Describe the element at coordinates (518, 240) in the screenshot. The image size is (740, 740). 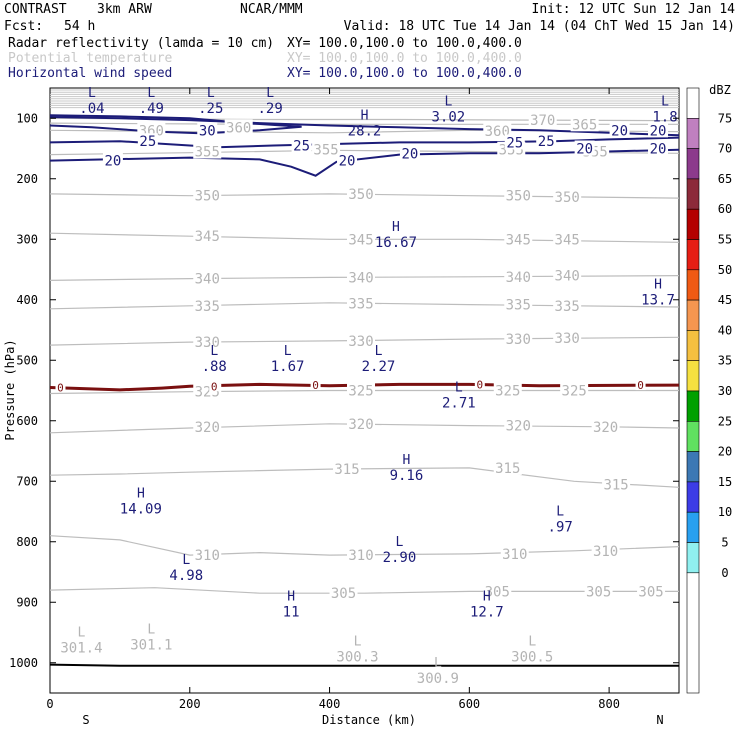
I see `label-text: 345` at that location.